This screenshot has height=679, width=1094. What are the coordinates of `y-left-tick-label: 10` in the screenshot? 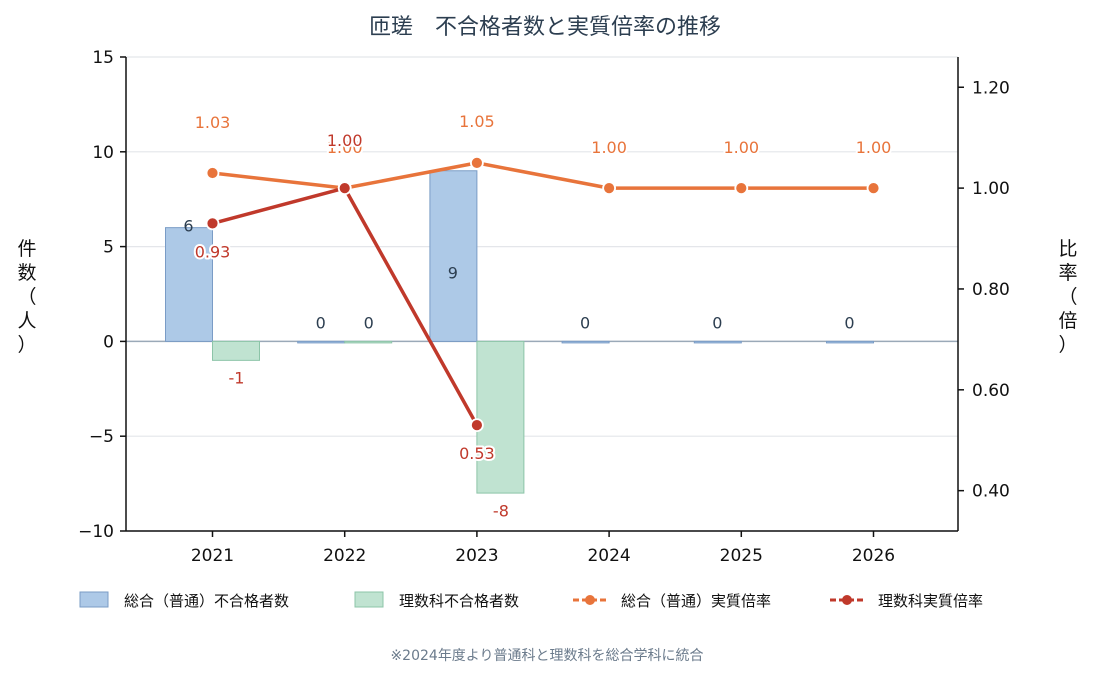 It's located at (103, 153).